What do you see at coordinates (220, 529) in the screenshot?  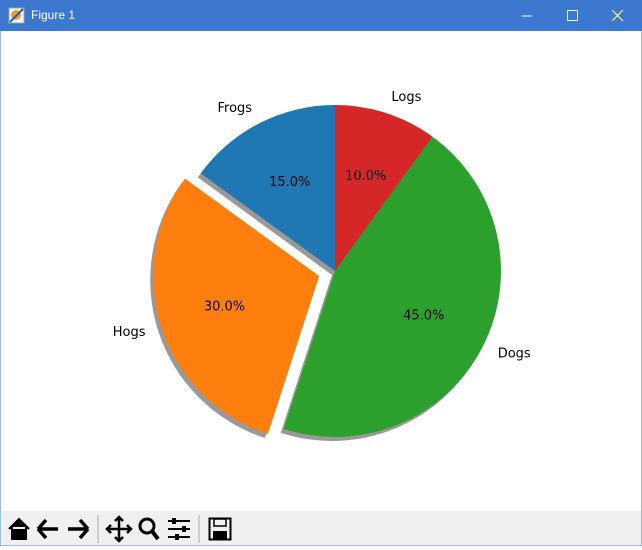 I see `save-button` at bounding box center [220, 529].